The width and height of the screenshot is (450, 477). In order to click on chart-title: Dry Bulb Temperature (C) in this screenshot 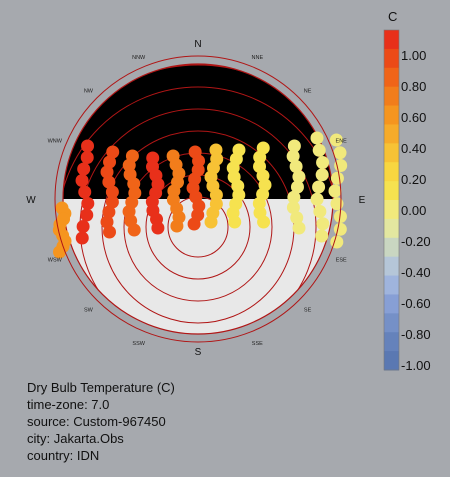, I will do `click(101, 387)`.